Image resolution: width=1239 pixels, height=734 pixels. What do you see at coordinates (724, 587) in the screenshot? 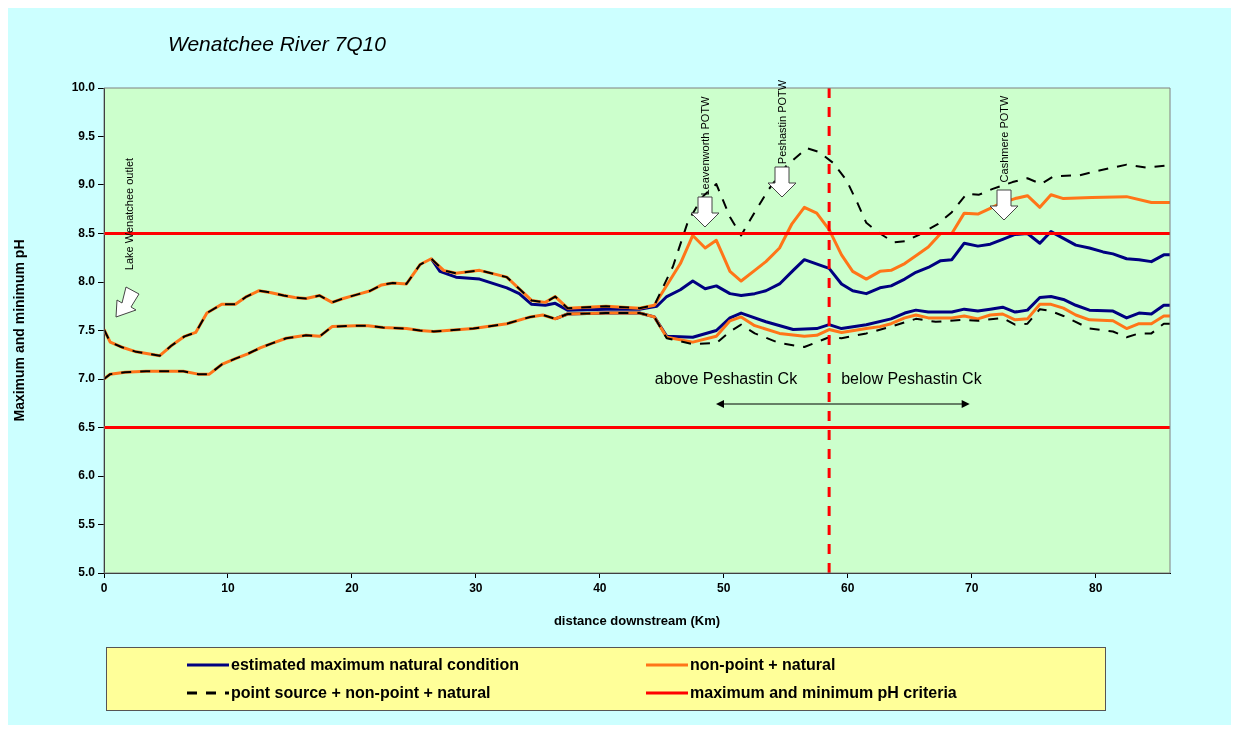
I see `x-tick-label: 50` at bounding box center [724, 587].